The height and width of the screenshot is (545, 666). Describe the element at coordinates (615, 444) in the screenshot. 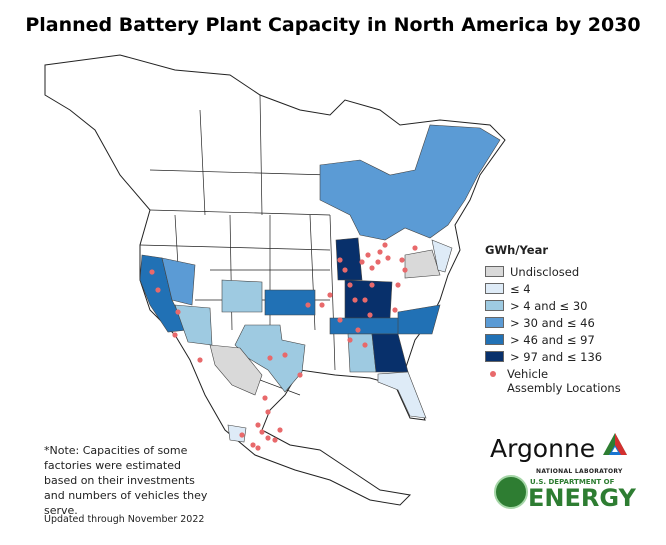

I see `argonne-triangle-icon` at that location.